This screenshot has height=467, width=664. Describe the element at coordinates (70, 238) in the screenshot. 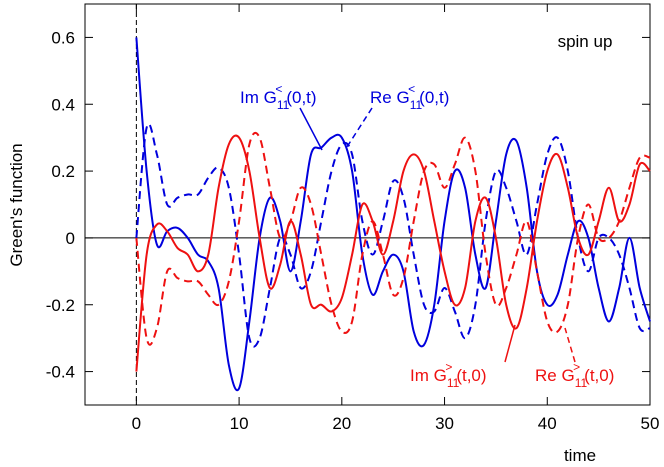

I see `y-tick-label: 0` at that location.